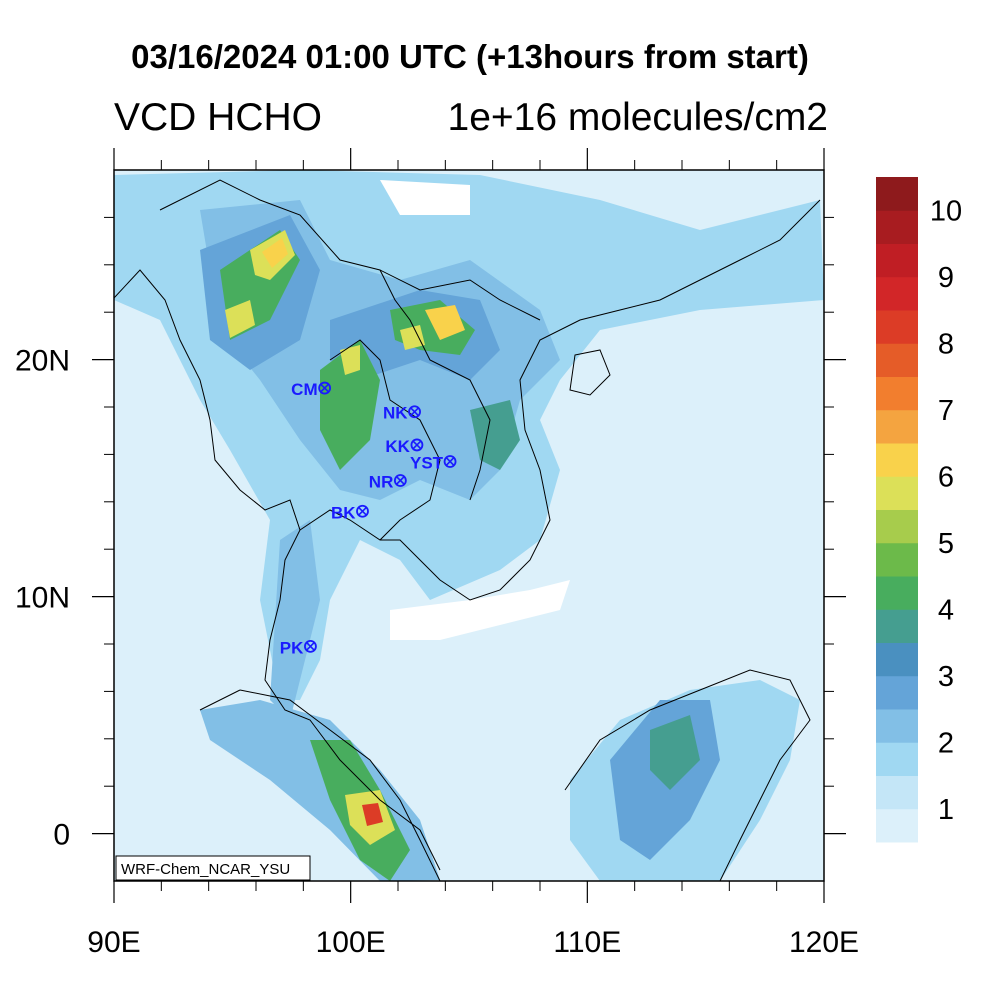 Image resolution: width=1000 pixels, height=1000 pixels. Describe the element at coordinates (113, 942) in the screenshot. I see `x-tick-label: 90E` at that location.